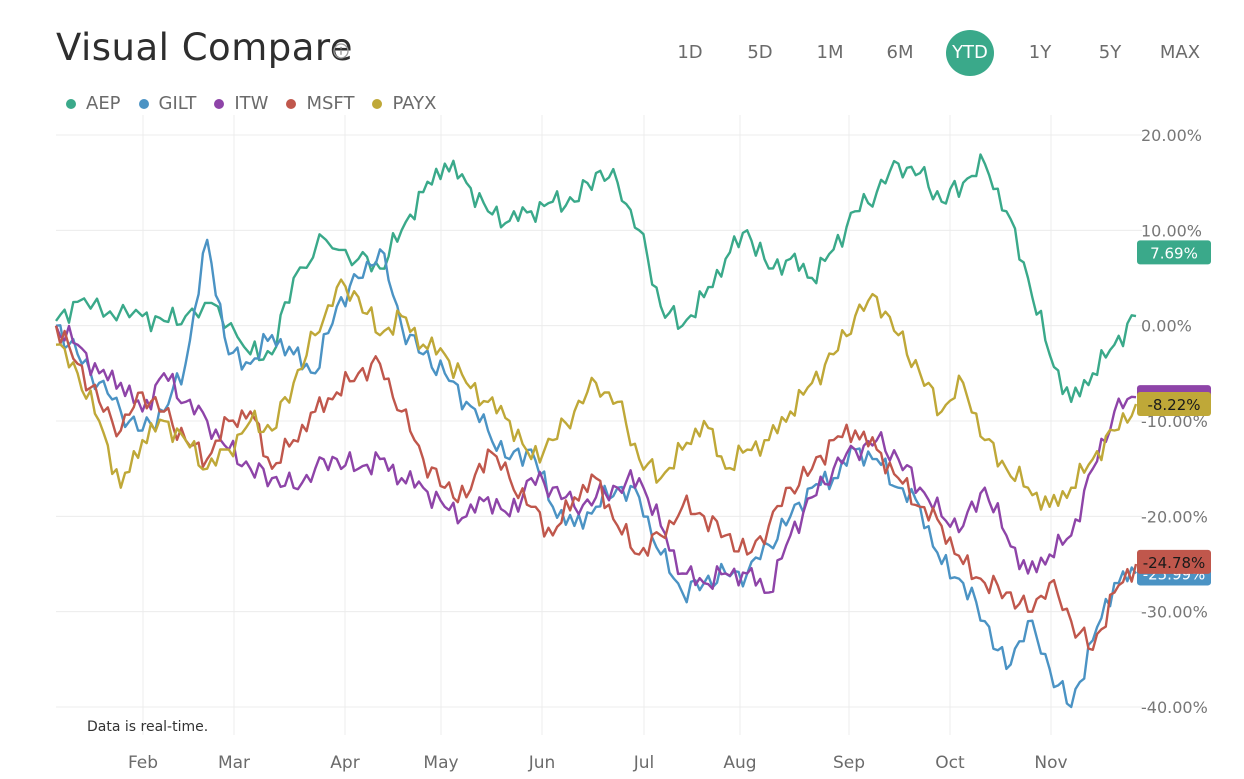  What do you see at coordinates (341, 51) in the screenshot?
I see `info-icon` at bounding box center [341, 51].